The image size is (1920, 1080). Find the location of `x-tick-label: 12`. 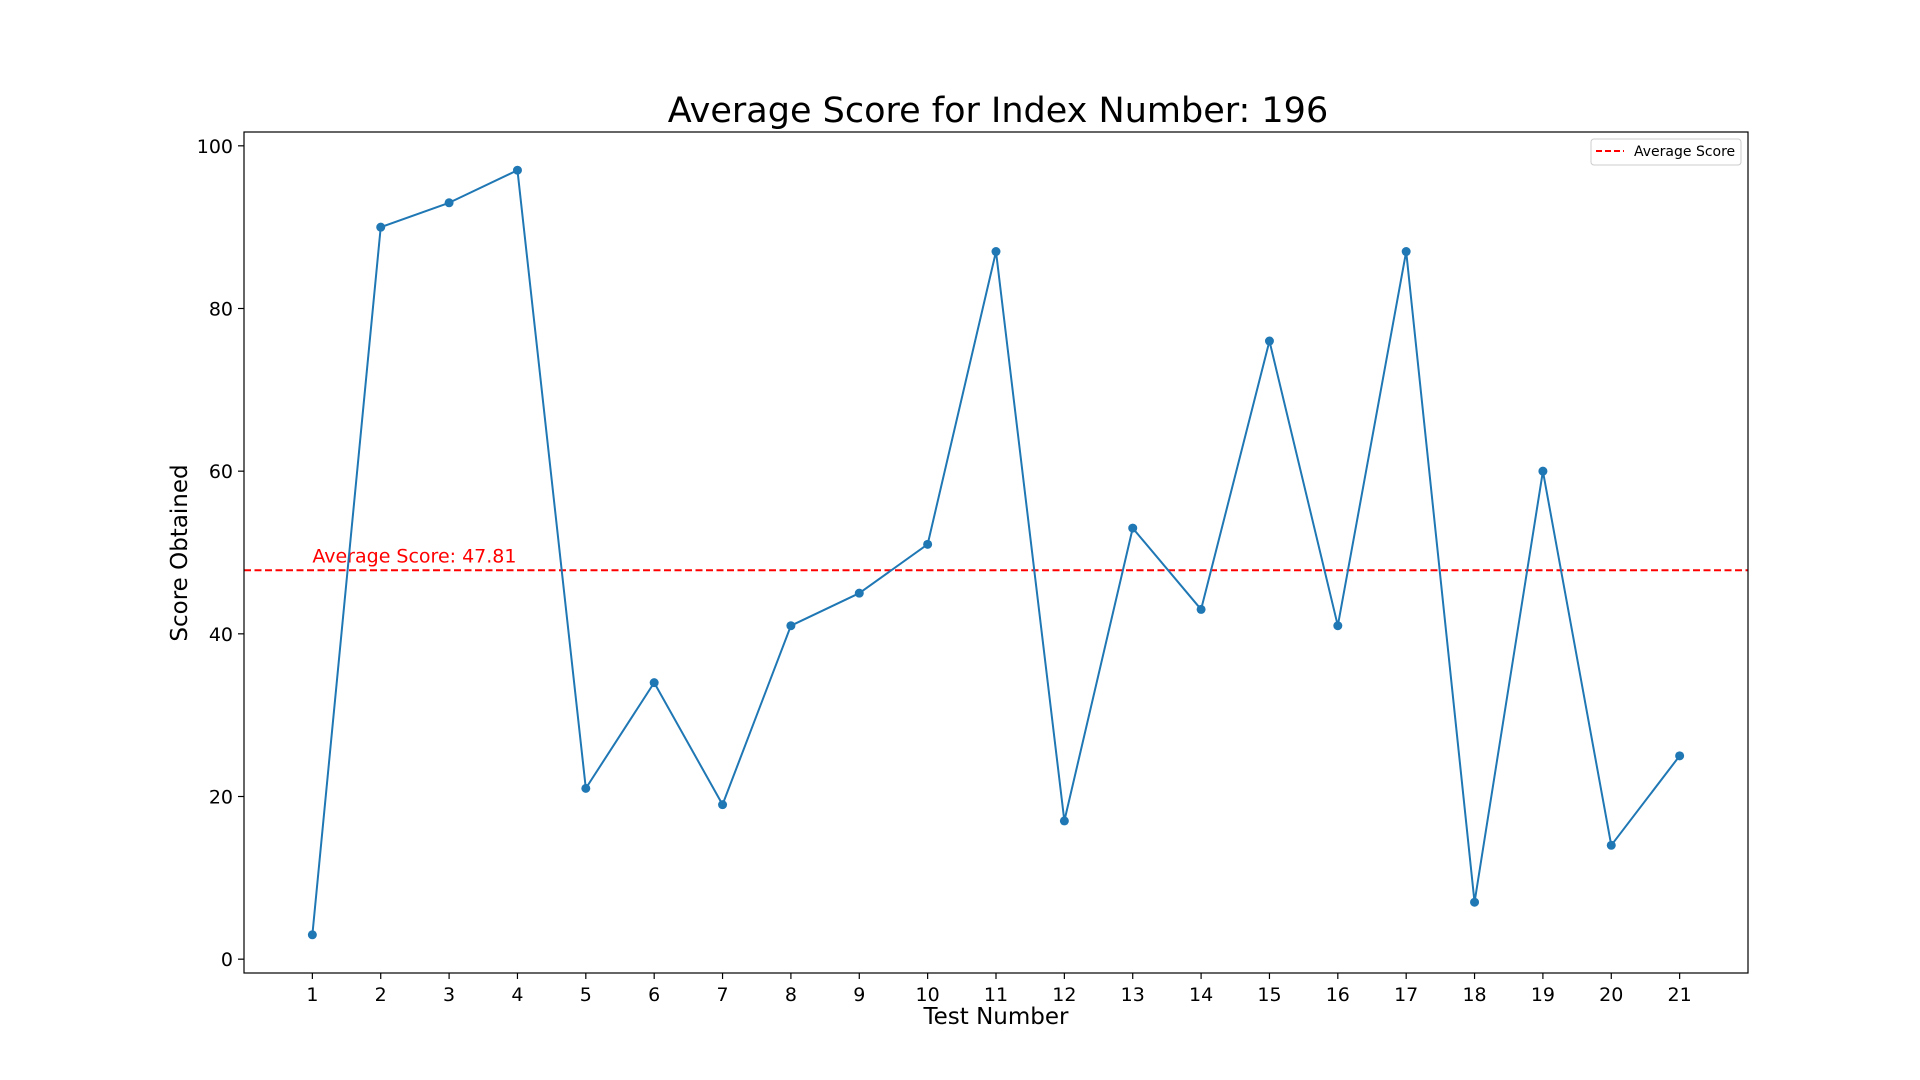

x-tick-label: 12 is located at coordinates (1064, 995).